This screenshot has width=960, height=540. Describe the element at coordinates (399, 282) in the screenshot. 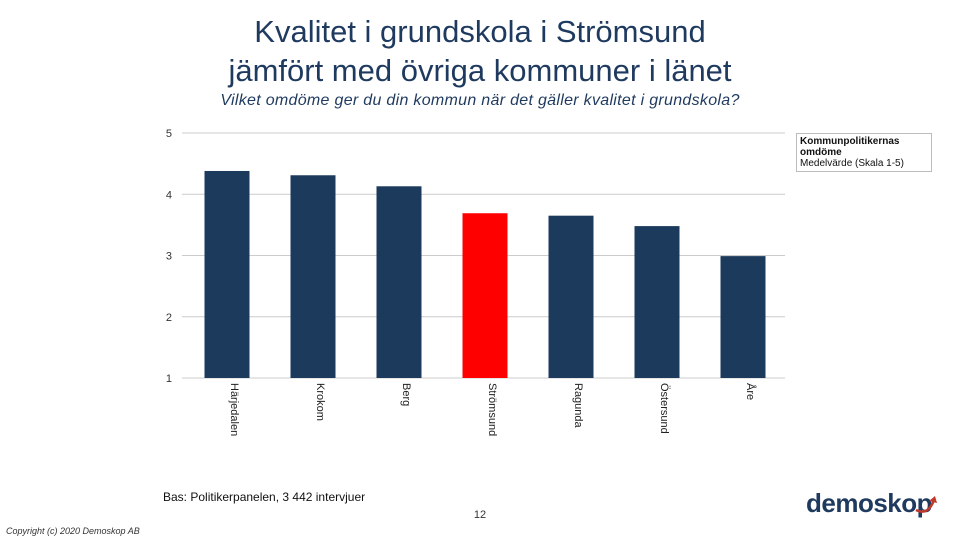

I see `bar-berg` at that location.